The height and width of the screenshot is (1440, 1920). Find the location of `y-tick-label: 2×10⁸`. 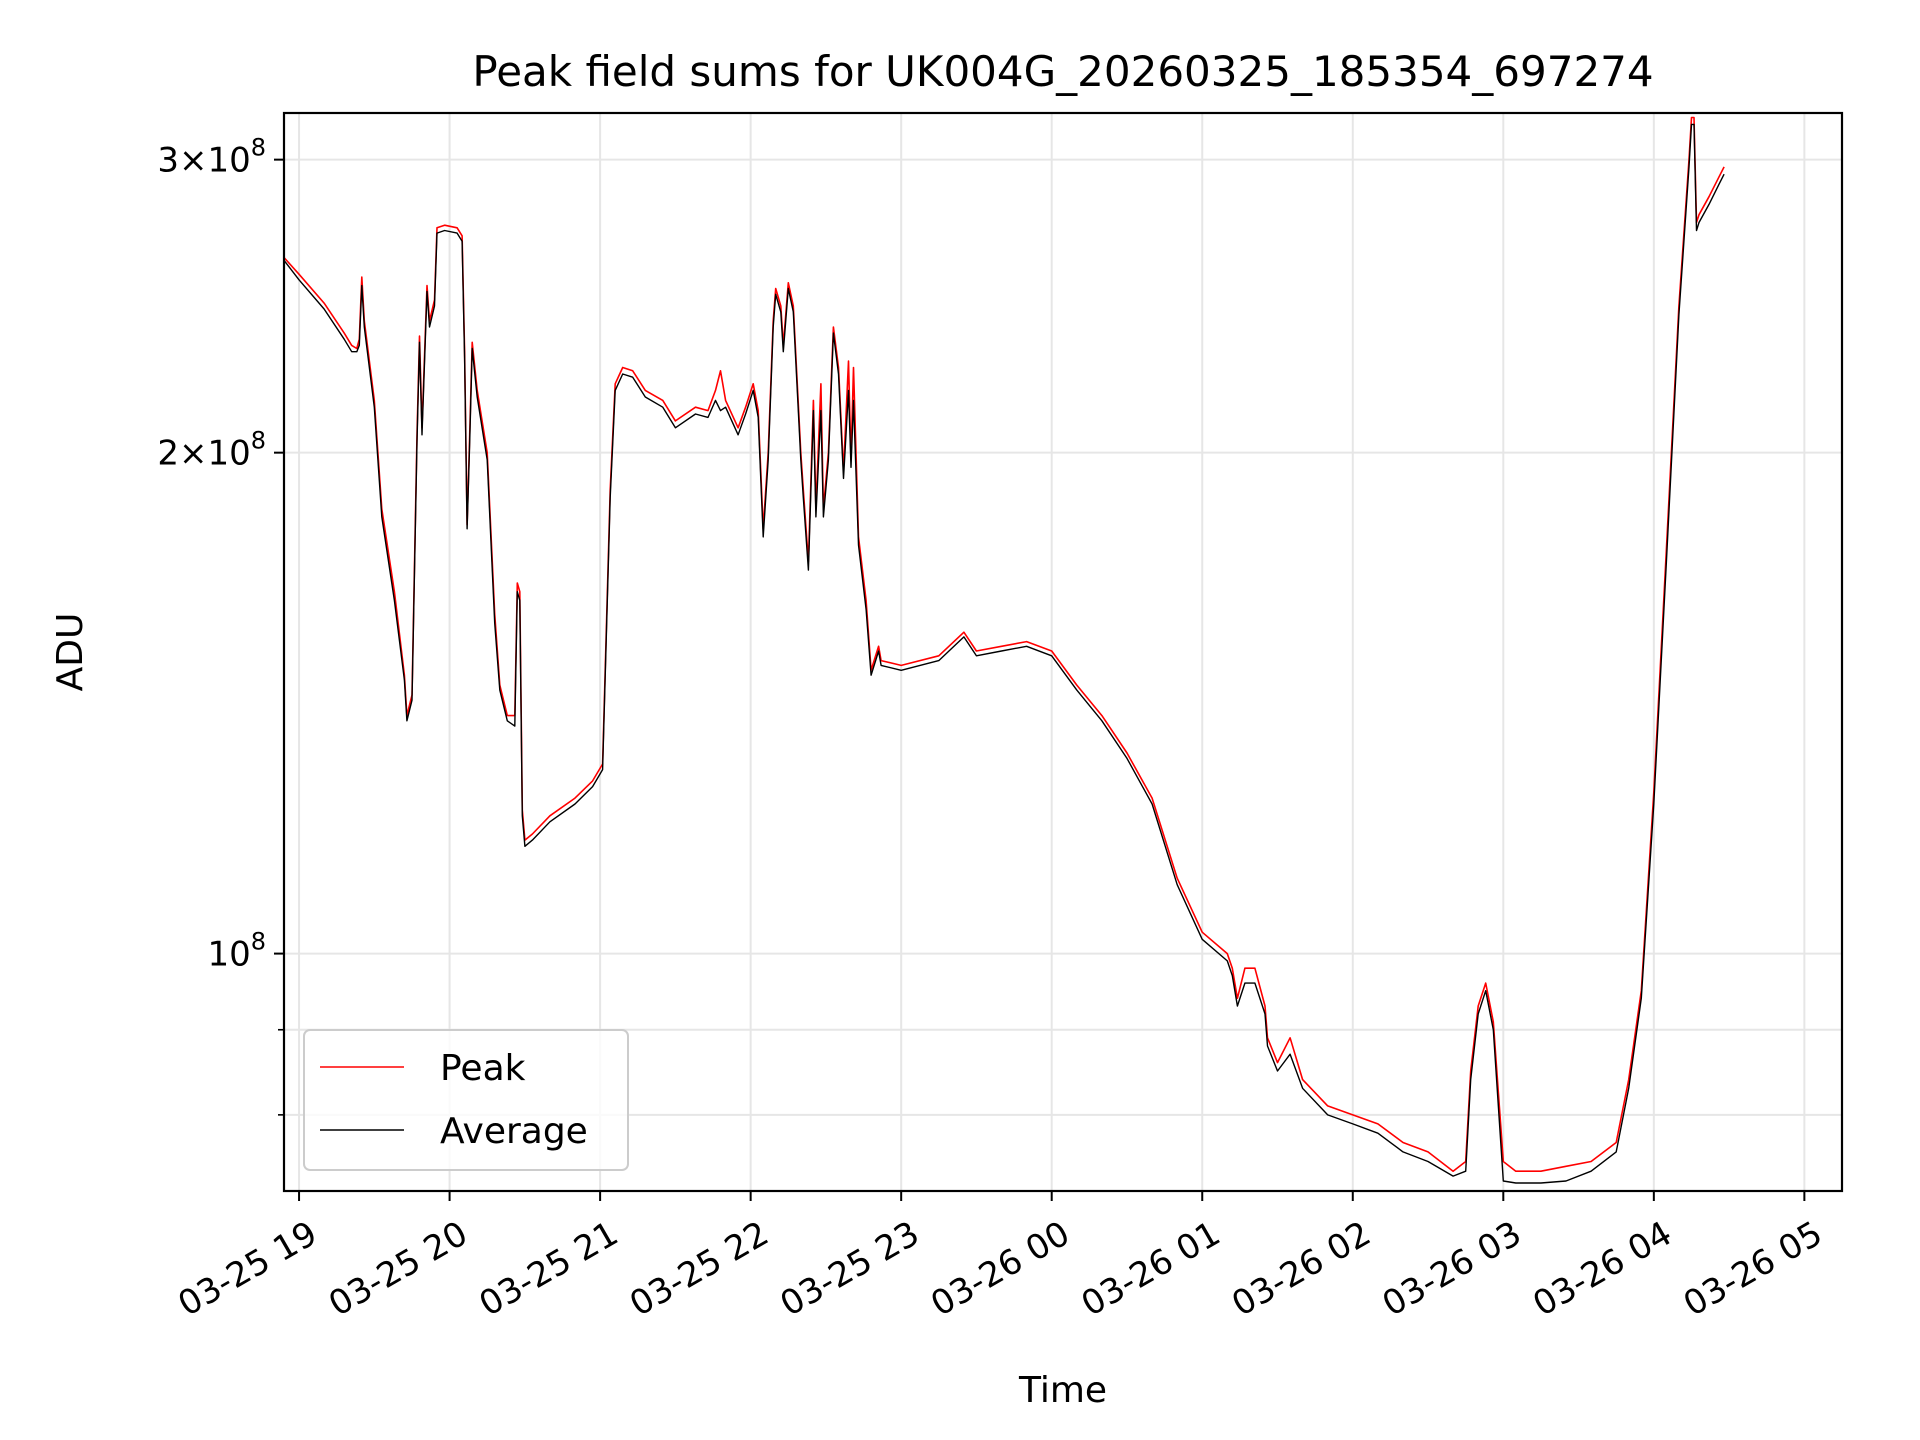

y-tick-label: 2×10⁸ is located at coordinates (211, 450).